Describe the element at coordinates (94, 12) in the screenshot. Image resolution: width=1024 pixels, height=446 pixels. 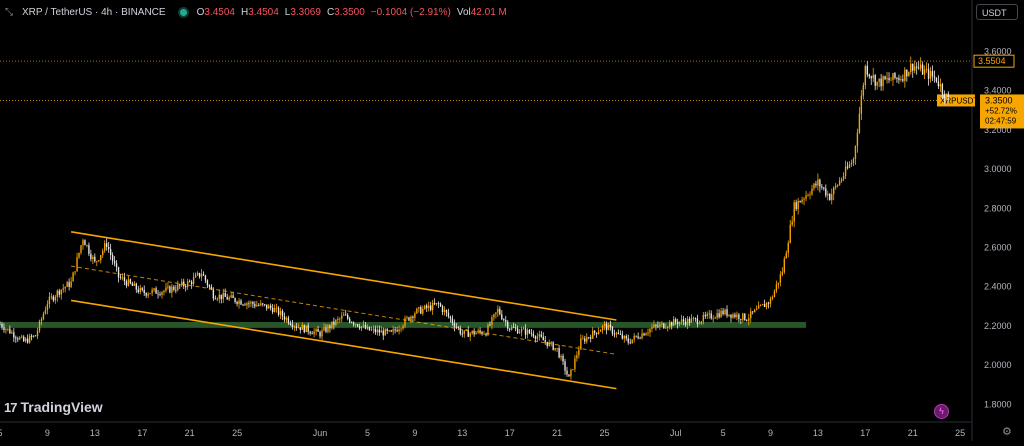
I see `symbol-title: XRP / TetherUS · 4h · BINANCE` at that location.